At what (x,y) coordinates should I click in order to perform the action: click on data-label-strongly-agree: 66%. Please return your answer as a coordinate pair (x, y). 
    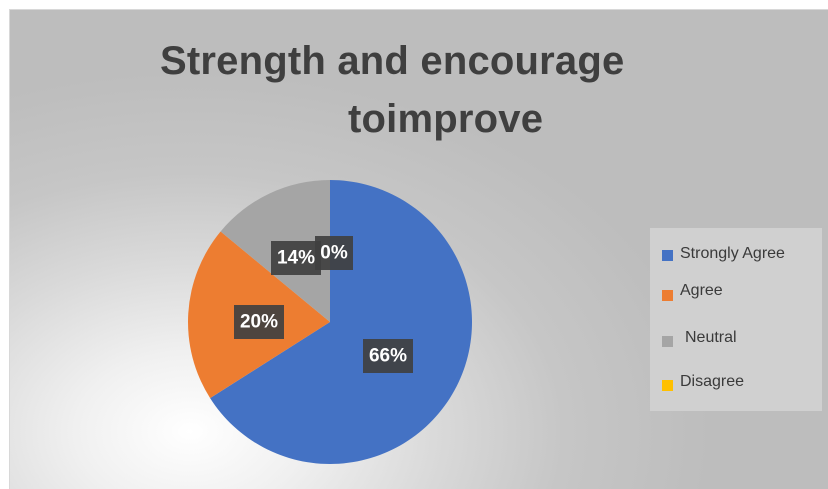
    Looking at the image, I should click on (388, 356).